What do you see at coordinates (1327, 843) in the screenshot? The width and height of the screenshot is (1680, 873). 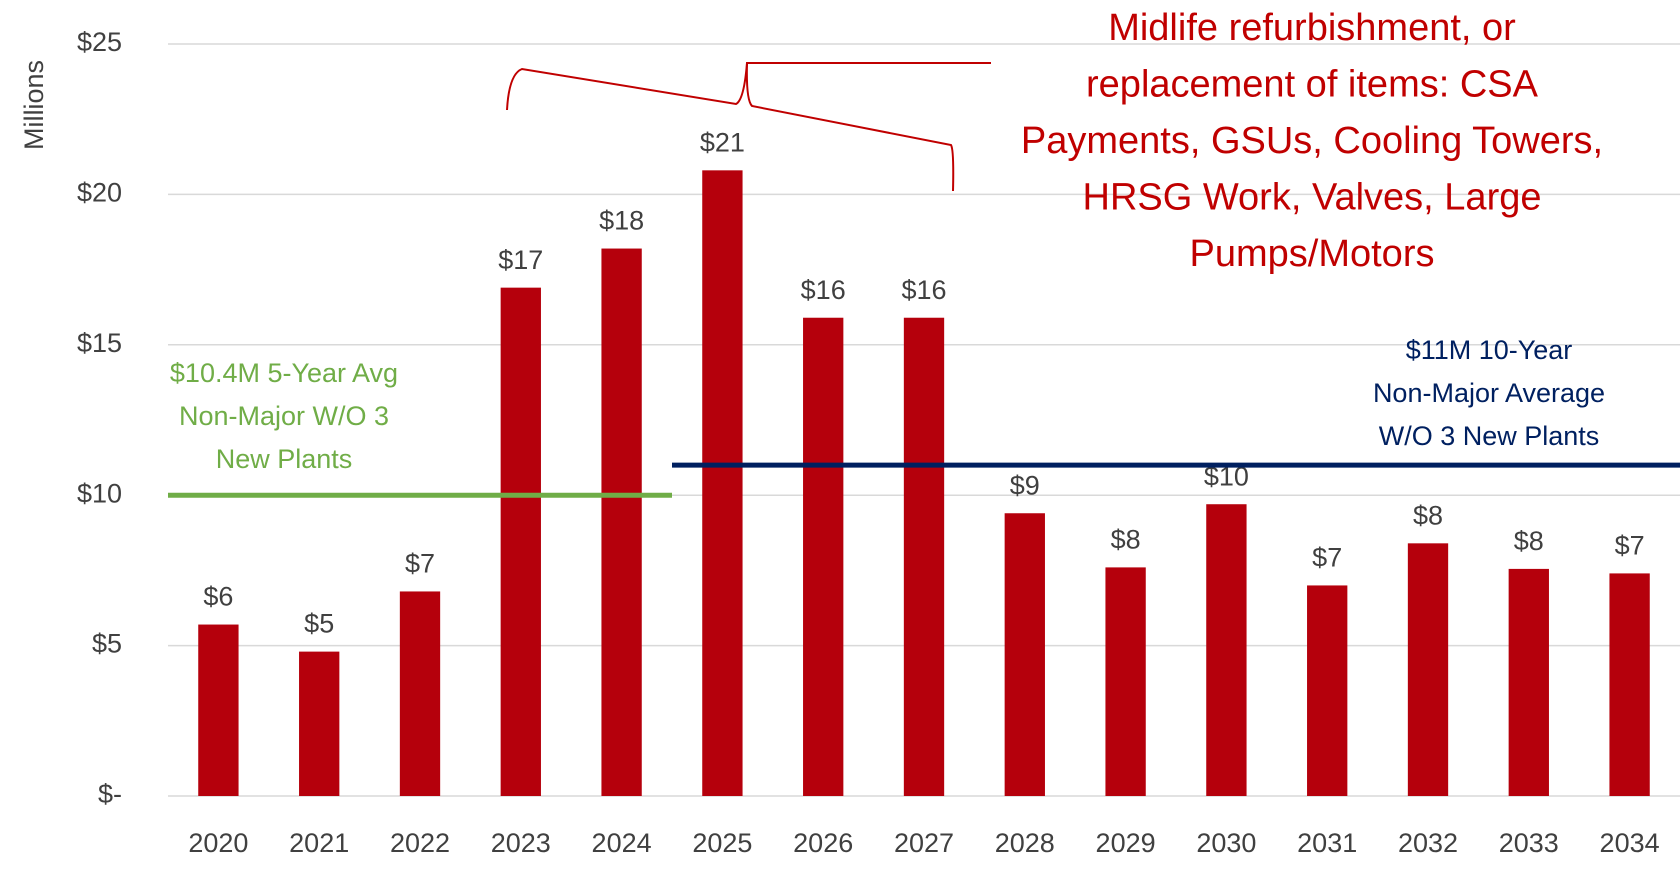 I see `x-tick-label: 2031` at bounding box center [1327, 843].